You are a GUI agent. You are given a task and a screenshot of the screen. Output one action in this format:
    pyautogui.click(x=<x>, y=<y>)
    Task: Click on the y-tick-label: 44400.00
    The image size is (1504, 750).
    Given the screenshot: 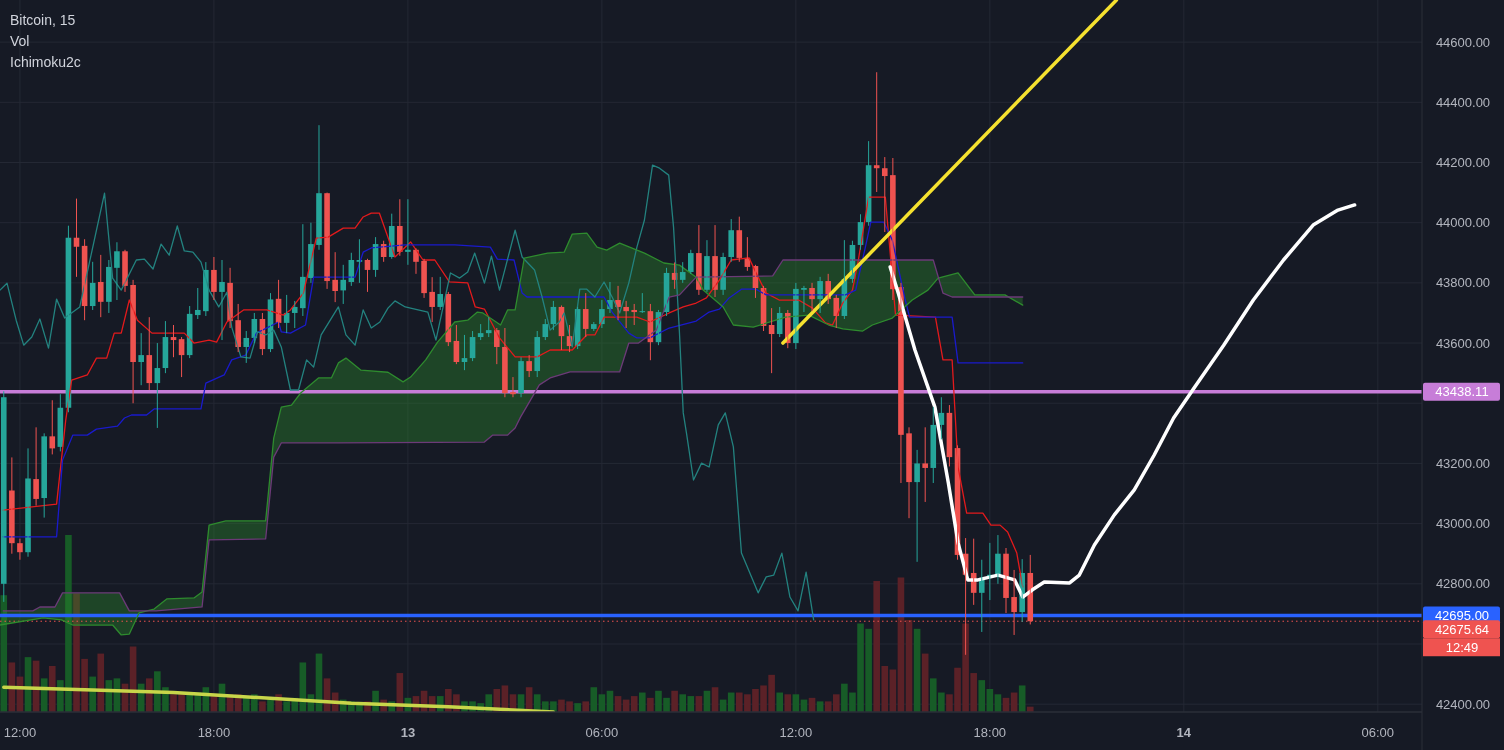 What is the action you would take?
    pyautogui.click(x=1463, y=102)
    